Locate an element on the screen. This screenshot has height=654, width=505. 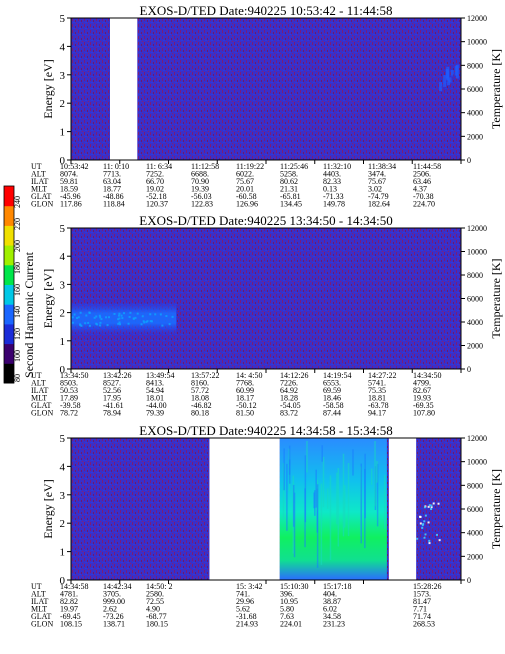
ephemeris-value: 13:34:50 is located at coordinates (74, 375).